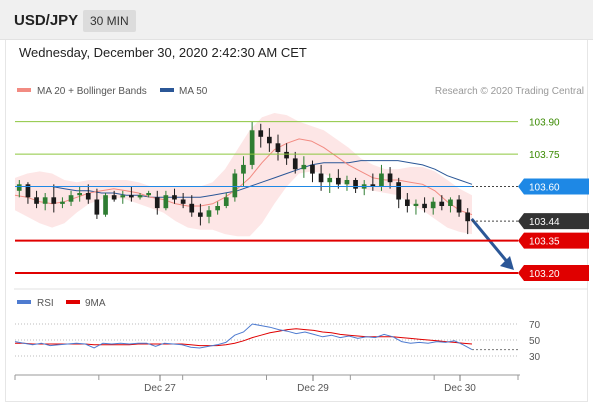  What do you see at coordinates (544, 155) in the screenshot?
I see `resistance_1-label: 103.75` at bounding box center [544, 155].